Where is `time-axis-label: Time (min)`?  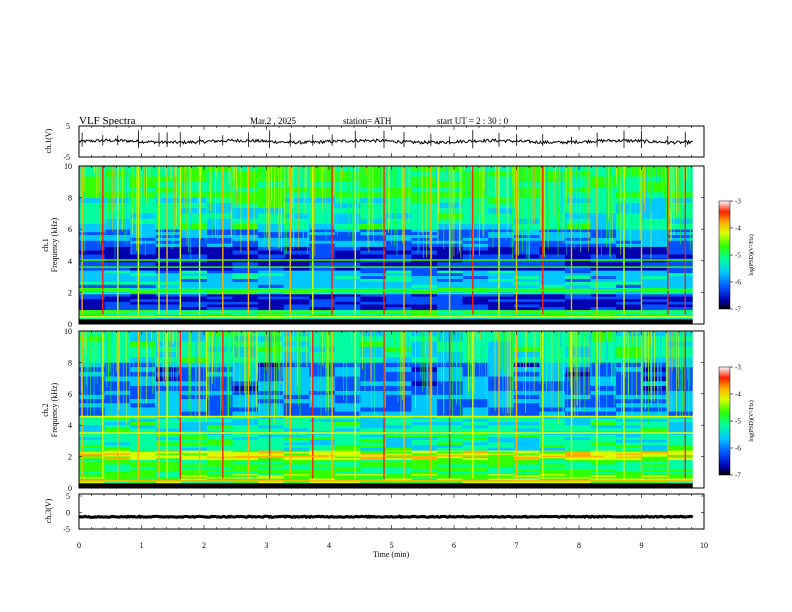 time-axis-label: Time (min) is located at coordinates (391, 554).